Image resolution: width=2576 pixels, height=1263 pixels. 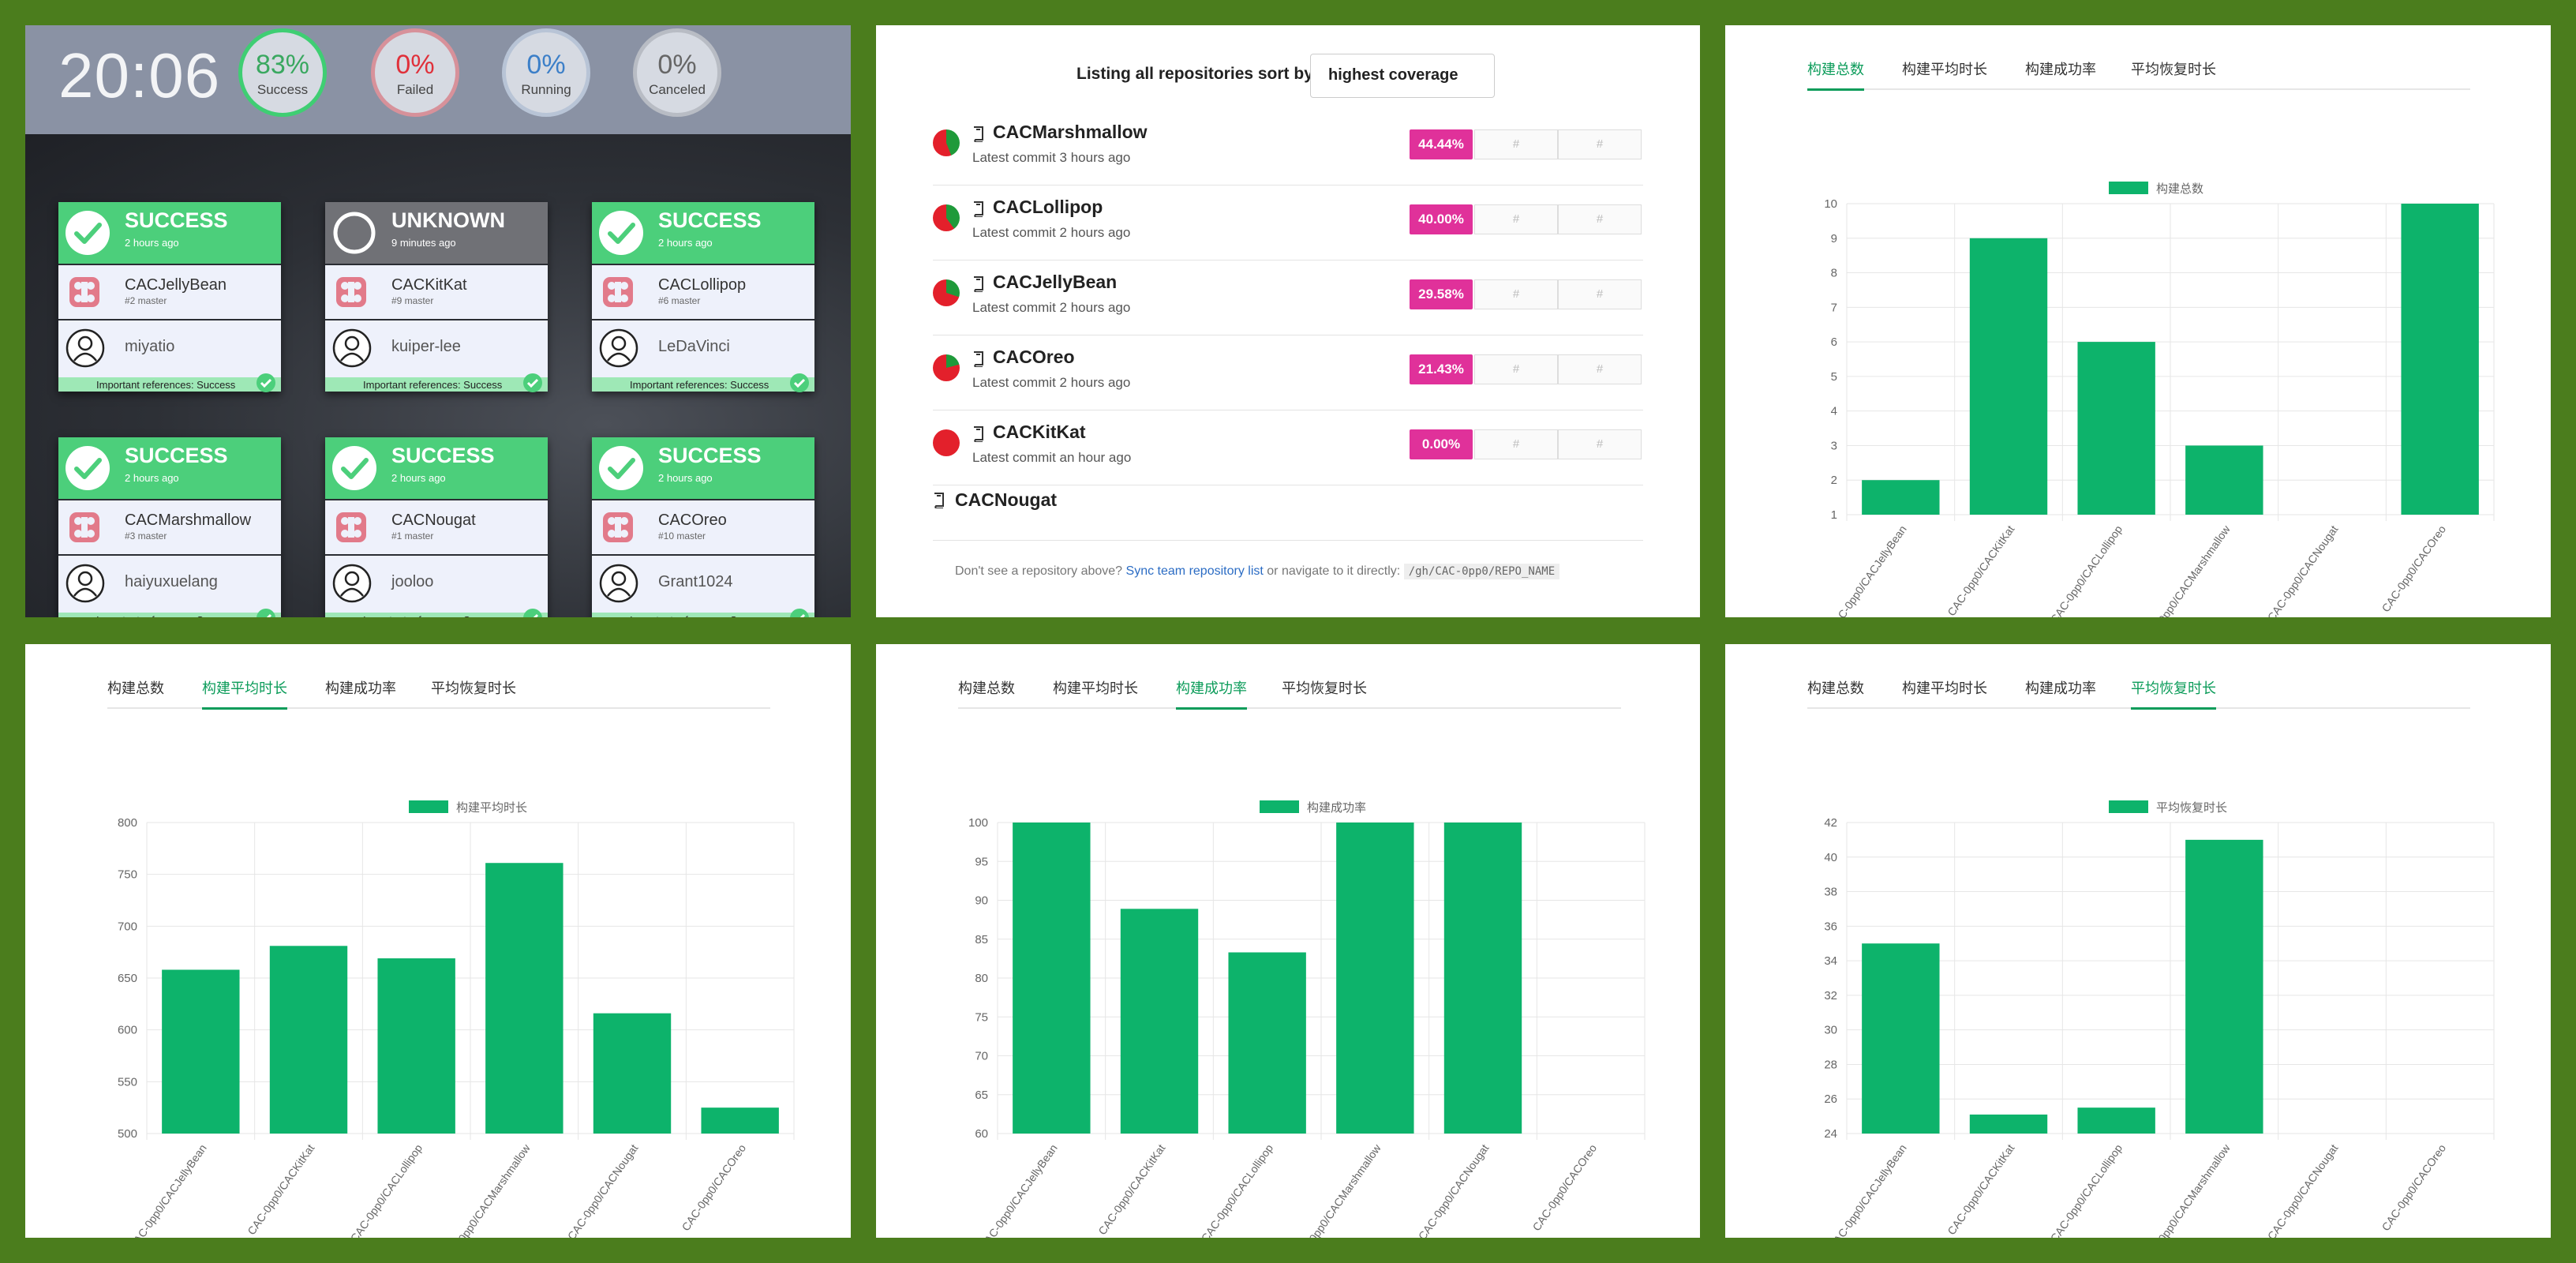 What do you see at coordinates (694, 346) in the screenshot?
I see `build-user: LeDaVinci` at bounding box center [694, 346].